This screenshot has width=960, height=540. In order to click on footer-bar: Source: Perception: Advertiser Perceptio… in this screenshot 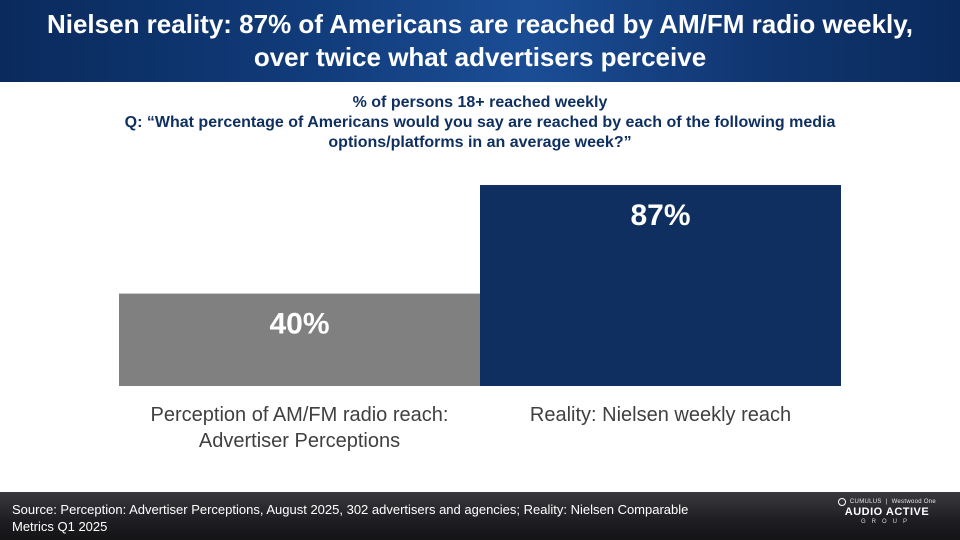, I will do `click(480, 516)`.